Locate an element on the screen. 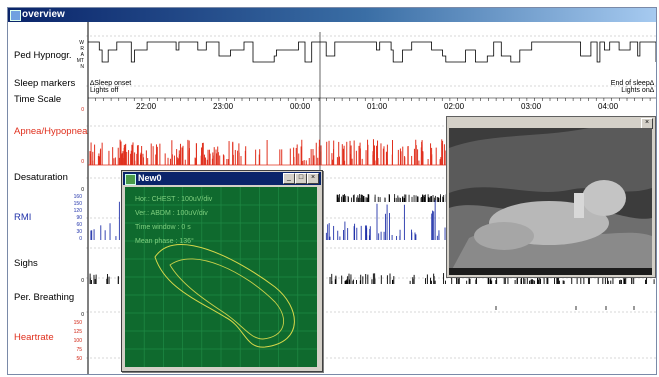 Image resolution: width=659 pixels, height=377 pixels. scope-ver-setting: Ver.: ABDM : 100uV/div is located at coordinates (171, 213).